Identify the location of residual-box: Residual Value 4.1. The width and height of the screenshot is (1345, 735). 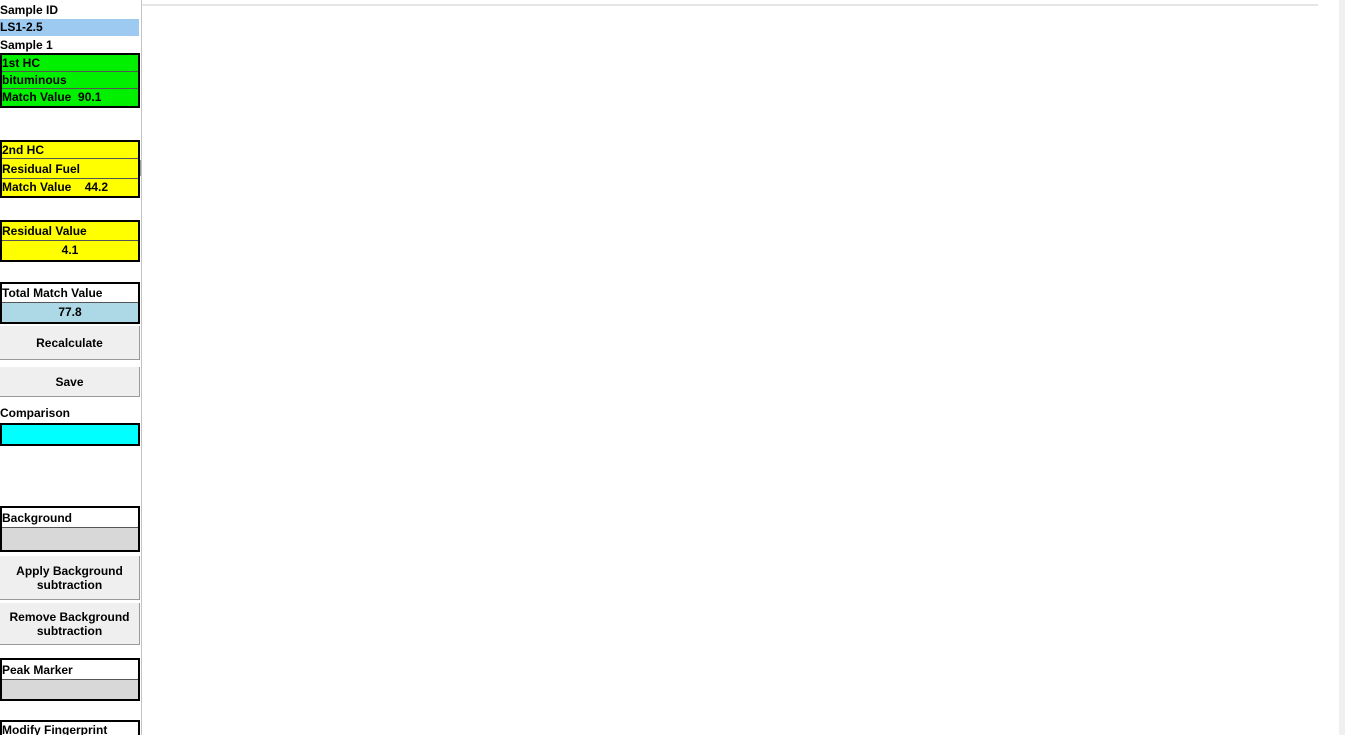
(70, 241).